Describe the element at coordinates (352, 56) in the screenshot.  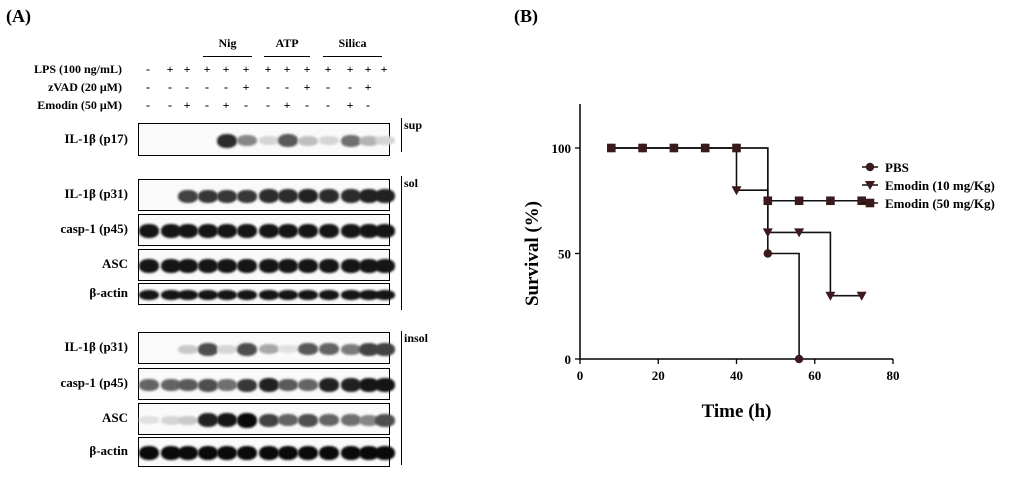
I see `group-underline` at that location.